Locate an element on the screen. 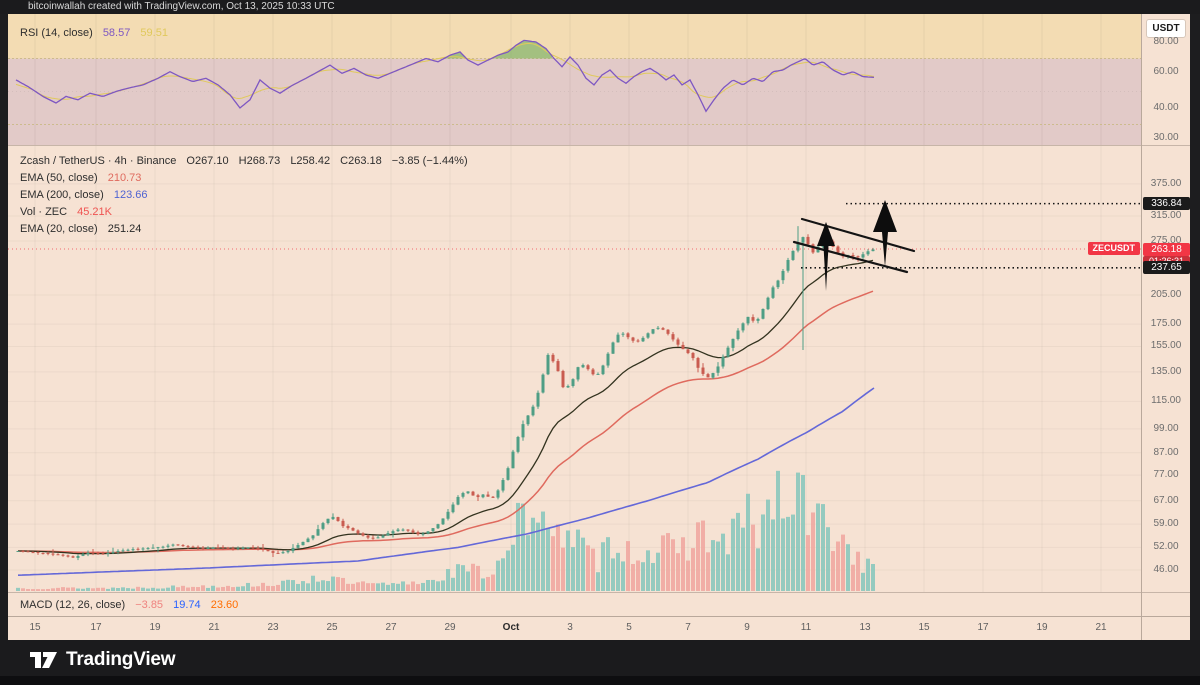 This screenshot has width=1200, height=685. rsi-tick-label: 30.00 is located at coordinates (1166, 137).